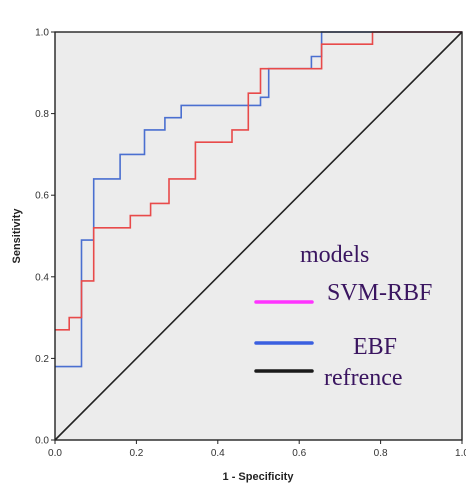  Describe the element at coordinates (381, 453) in the screenshot. I see `x-tick-label: 0.8` at that location.